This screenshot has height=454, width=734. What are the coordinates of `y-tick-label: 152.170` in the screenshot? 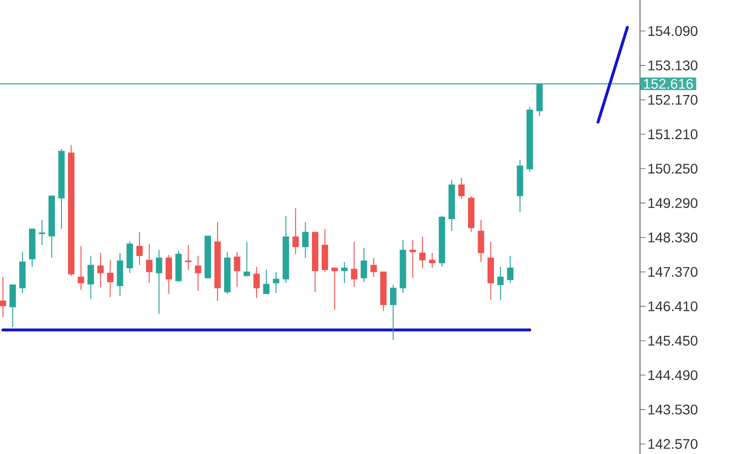 It's located at (673, 99).